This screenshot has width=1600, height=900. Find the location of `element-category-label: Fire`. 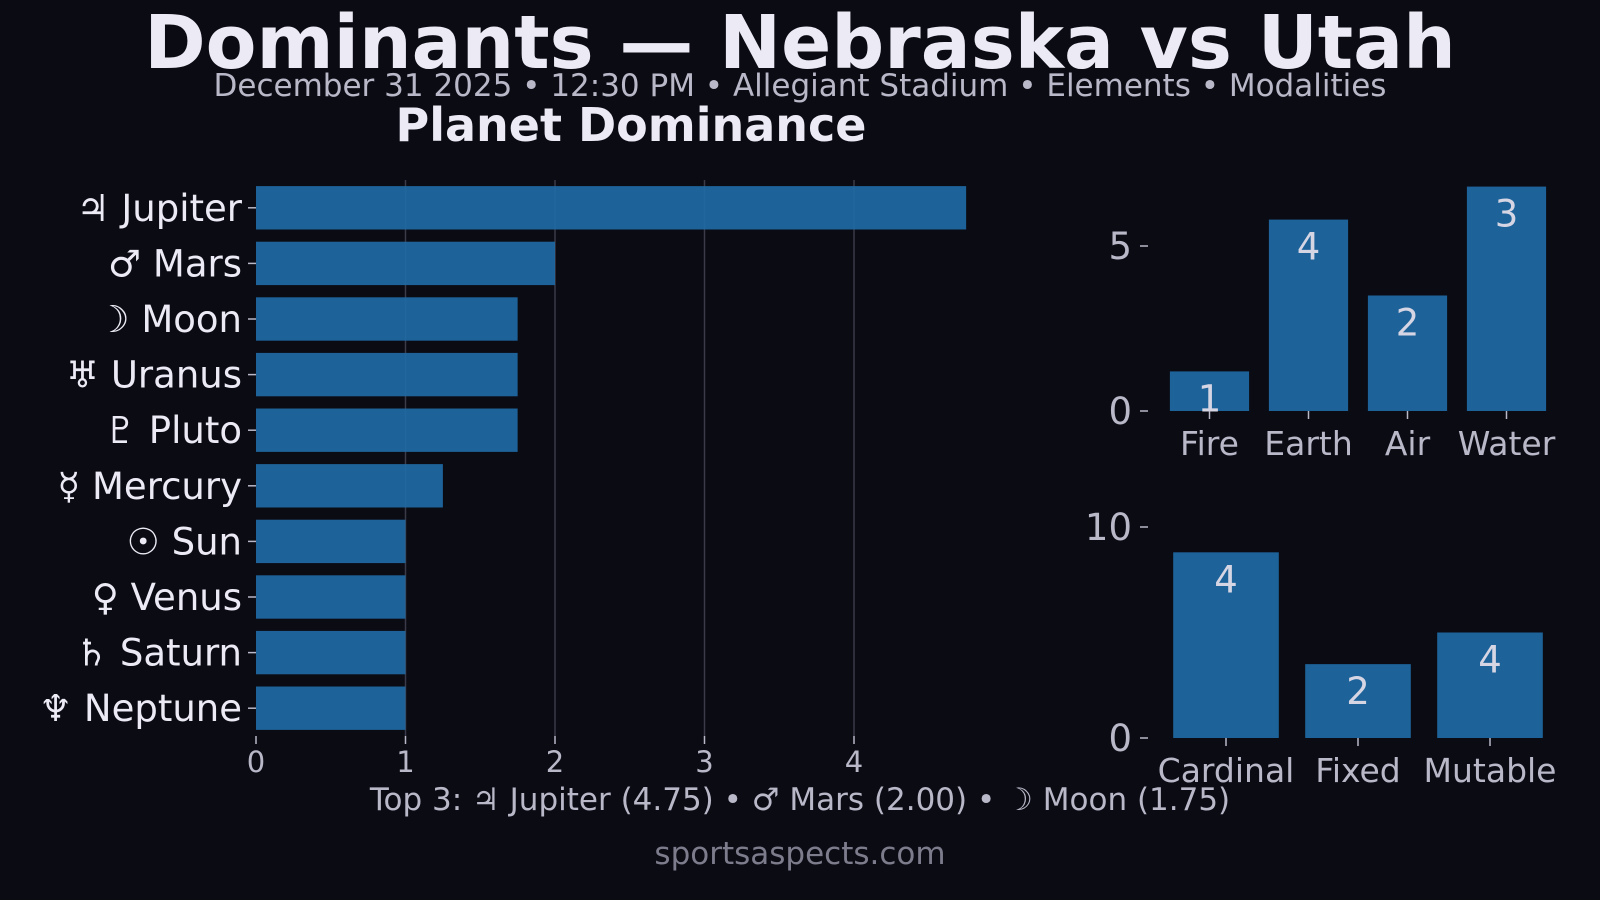

element-category-label: Fire is located at coordinates (1209, 443).